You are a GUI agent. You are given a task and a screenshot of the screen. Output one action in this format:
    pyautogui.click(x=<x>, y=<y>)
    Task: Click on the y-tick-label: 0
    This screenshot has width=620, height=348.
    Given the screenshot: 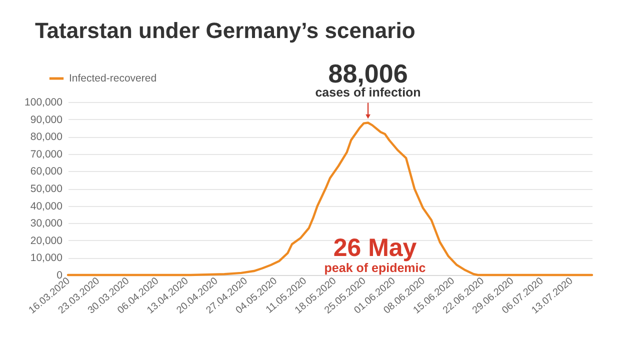 What is the action you would take?
    pyautogui.click(x=59, y=276)
    